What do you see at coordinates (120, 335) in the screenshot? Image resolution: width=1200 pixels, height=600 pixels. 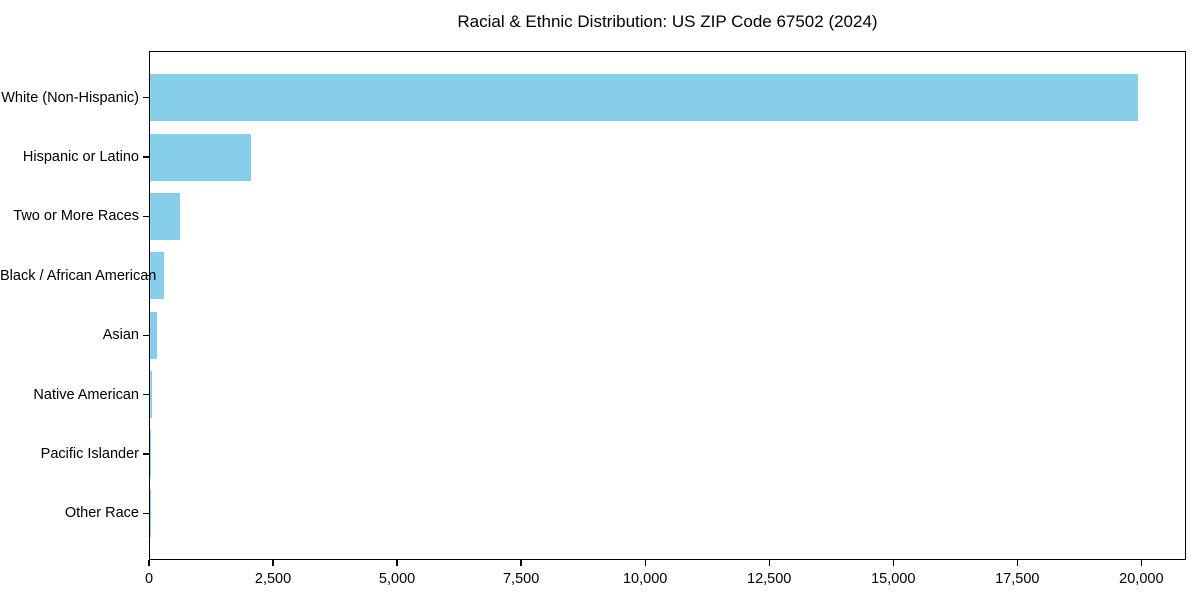 I see `y-axis-tick-label: Asian` at bounding box center [120, 335].